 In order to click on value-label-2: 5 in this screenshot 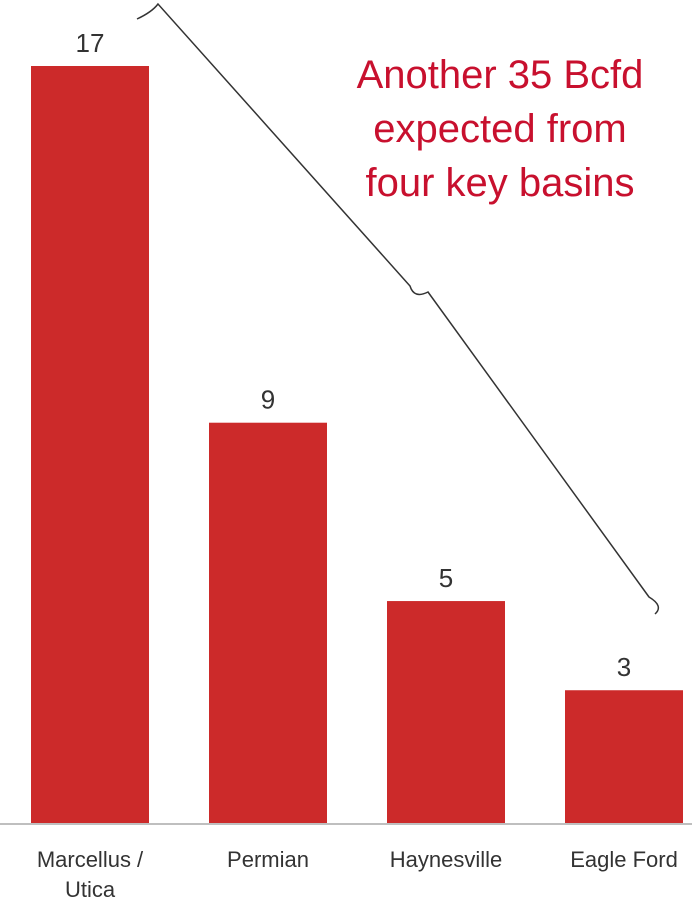, I will do `click(446, 578)`.